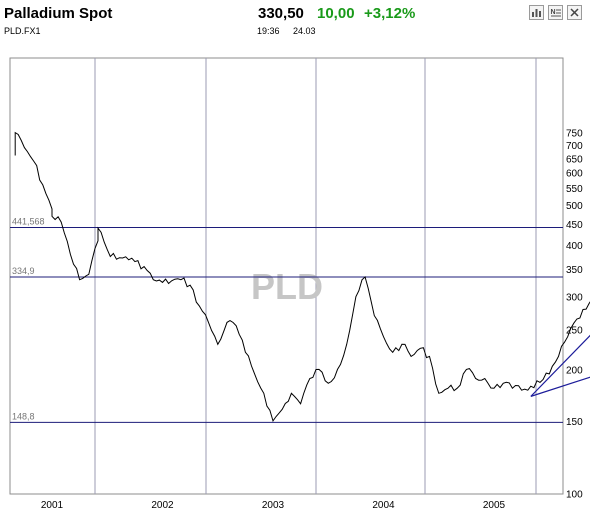 Image resolution: width=590 pixels, height=517 pixels. What do you see at coordinates (574, 12) in the screenshot?
I see `close-icon` at bounding box center [574, 12].